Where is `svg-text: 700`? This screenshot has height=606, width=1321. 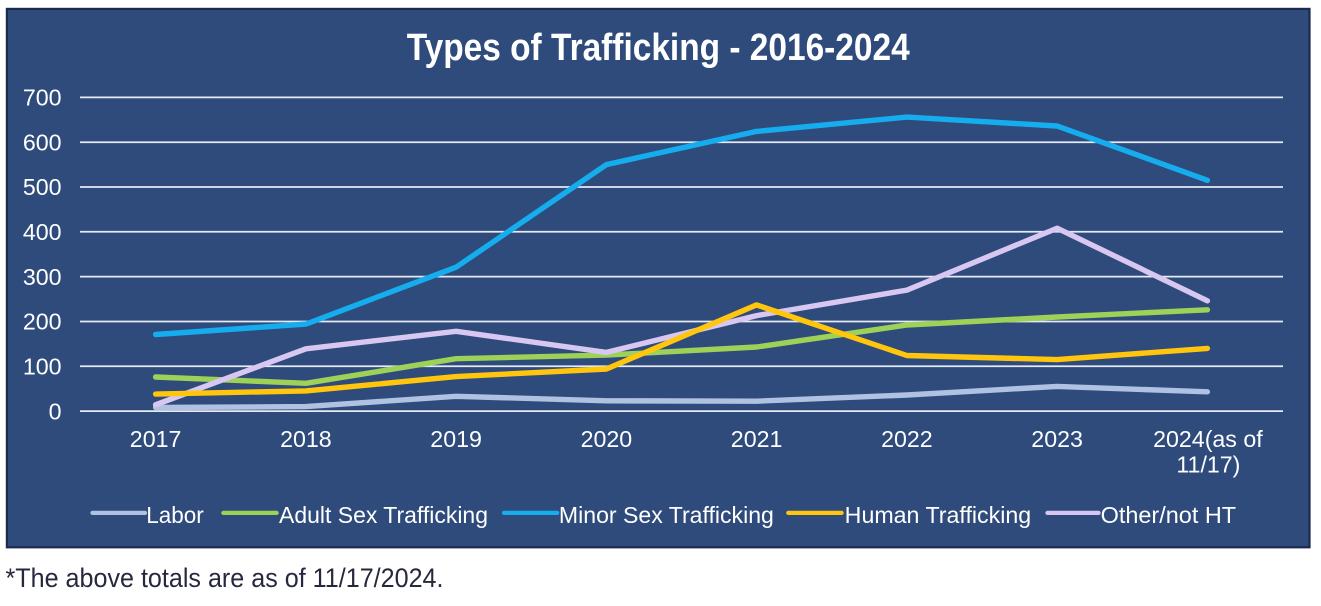
svg-text: 700 is located at coordinates (42, 98).